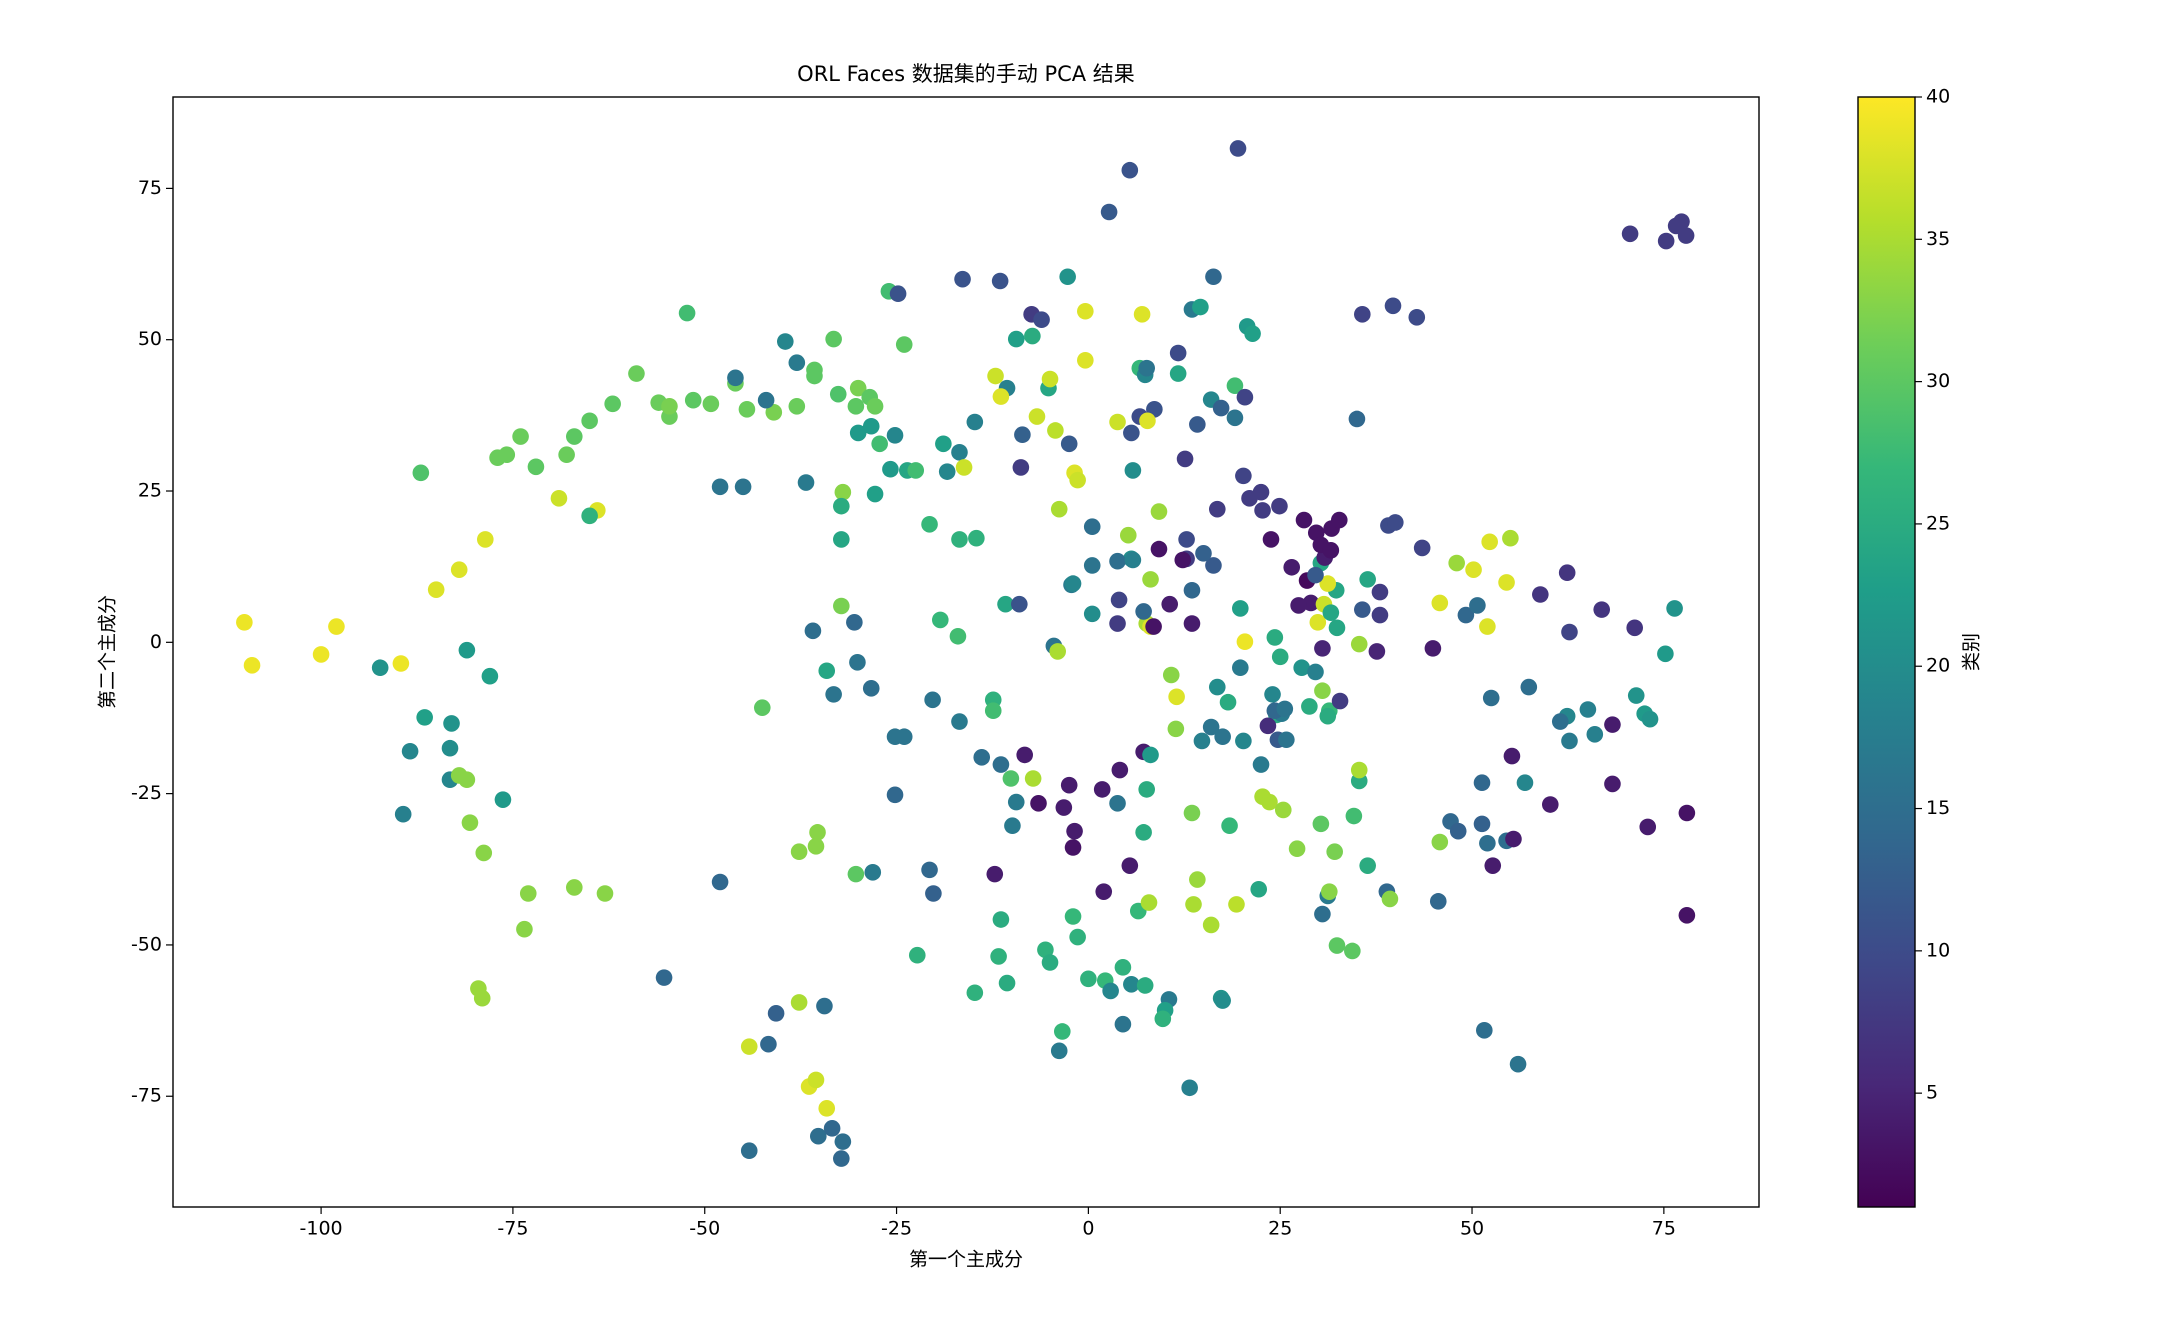 The image size is (2168, 1322). What do you see at coordinates (966, 74) in the screenshot?
I see `chart-title: ORL Faces 数据集的手动 PCA 结果` at bounding box center [966, 74].